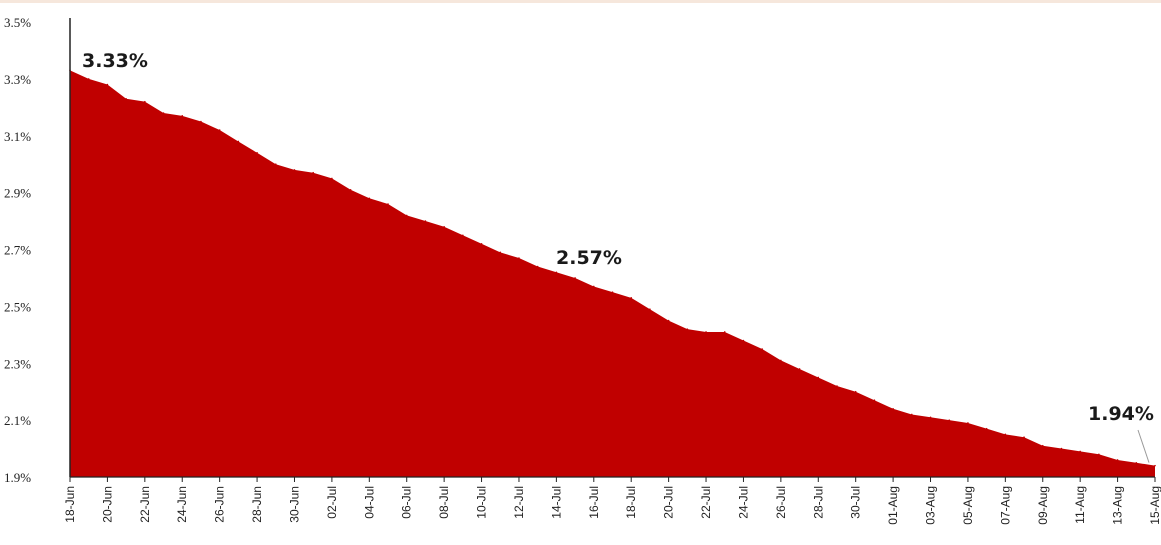 The height and width of the screenshot is (545, 1161). I want to click on x-tick-label: 22-Jun, so click(145, 504).